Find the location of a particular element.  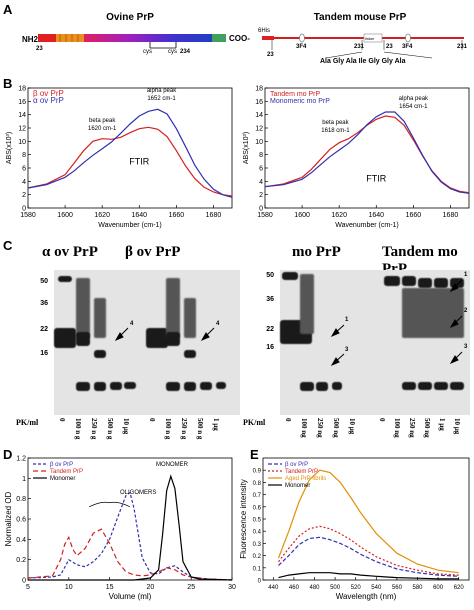

mw-marker-right-50: 50 is located at coordinates (270, 275).